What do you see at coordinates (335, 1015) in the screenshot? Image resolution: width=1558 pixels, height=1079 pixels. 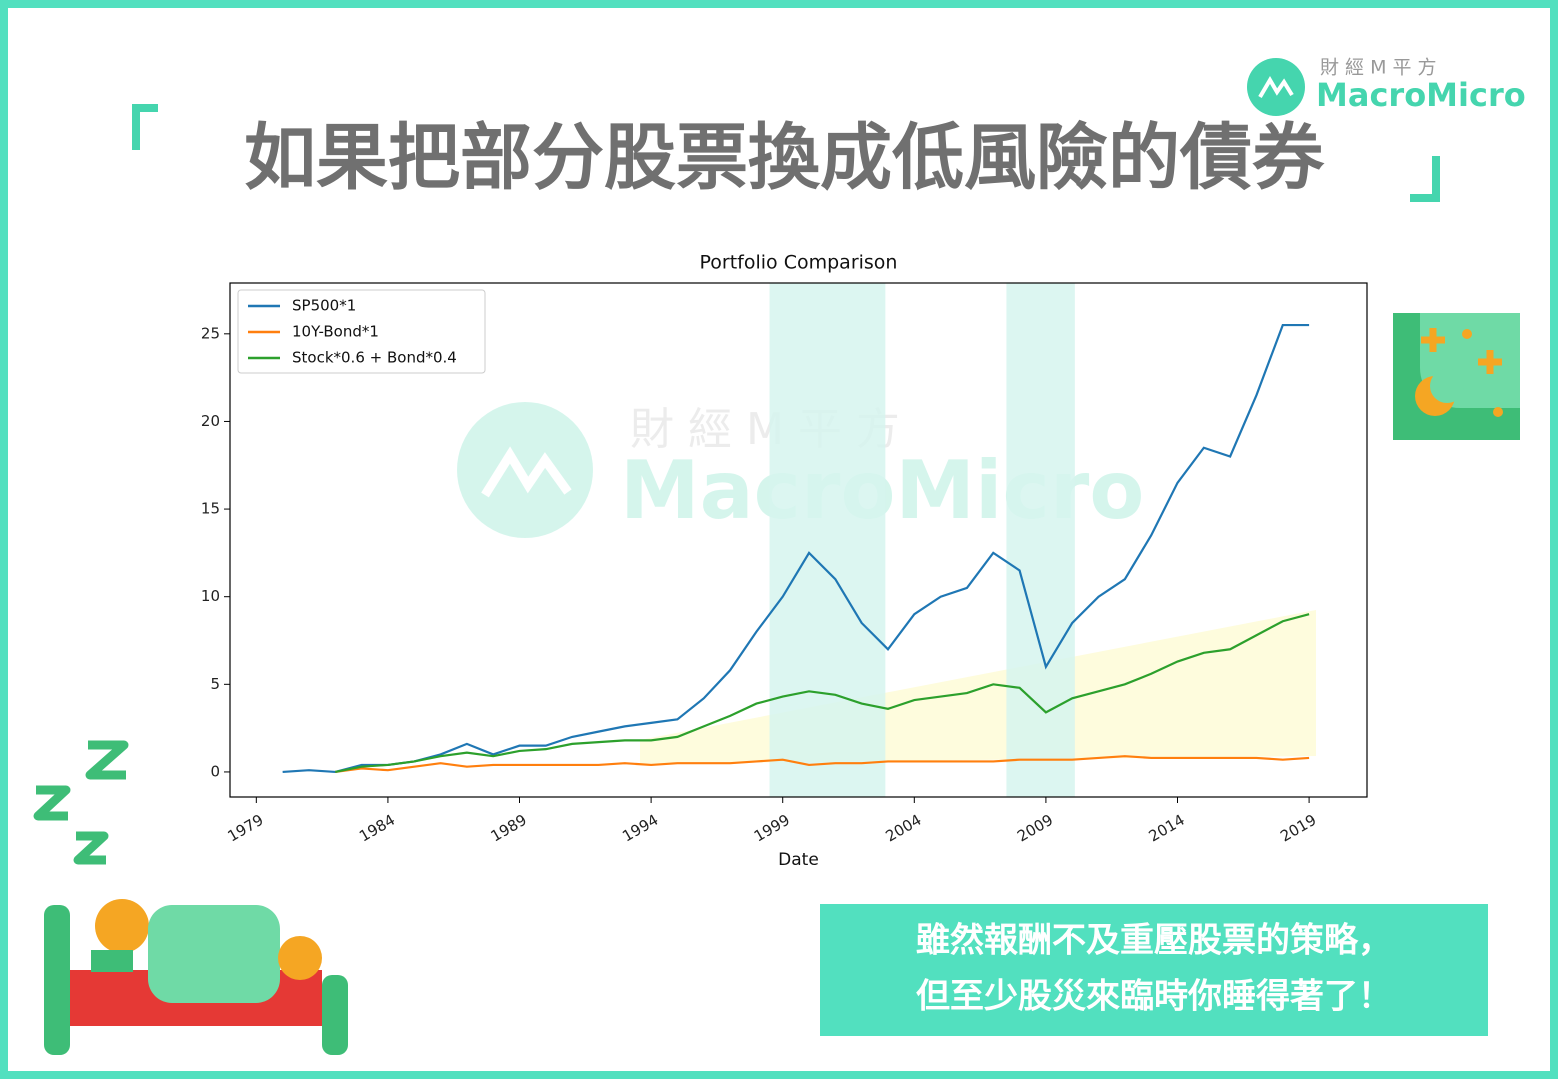 I see `bed-foot` at bounding box center [335, 1015].